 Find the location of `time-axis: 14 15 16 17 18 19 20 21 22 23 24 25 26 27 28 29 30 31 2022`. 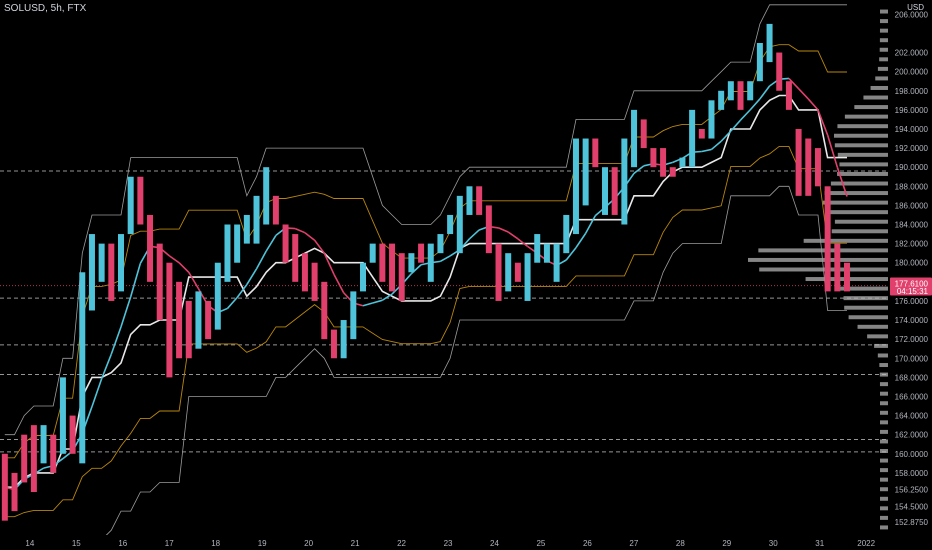

time-axis: 14 15 16 17 18 19 20 21 22 23 24 25 26 27 28 29 30 31 2022 is located at coordinates (466, 542).